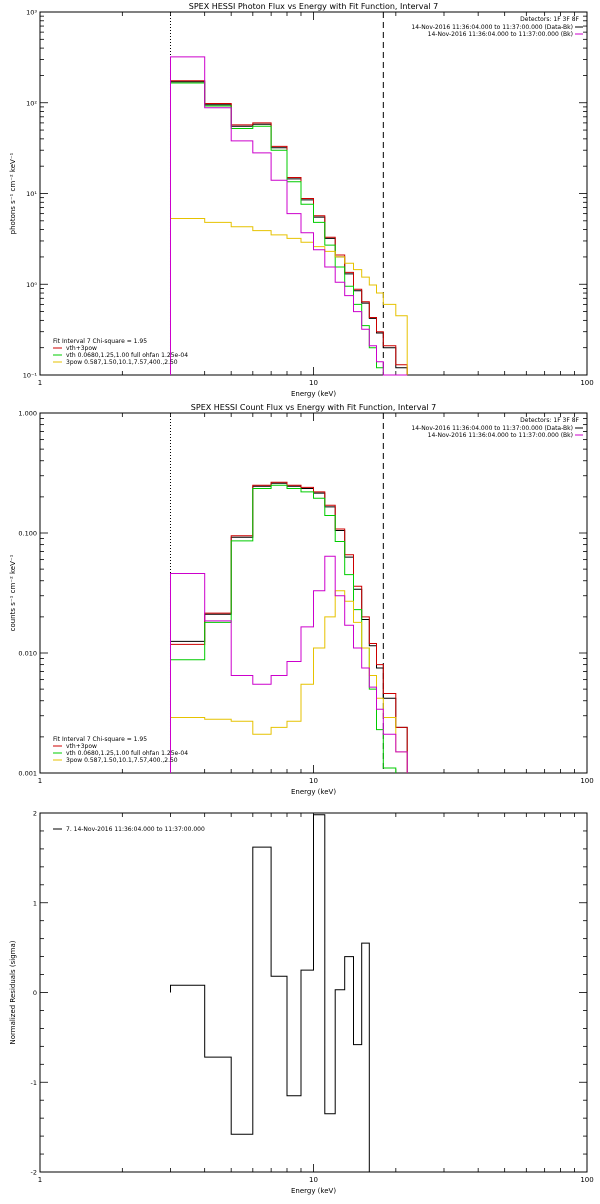 The height and width of the screenshot is (1204, 600). Describe the element at coordinates (31, 13) in the screenshot. I see `y-tick-label: 10³` at that location.